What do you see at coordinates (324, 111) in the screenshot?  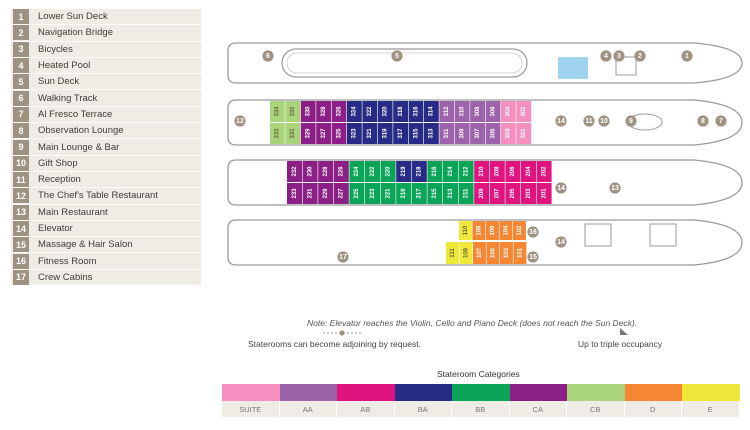 I see `cabin-number: 328` at bounding box center [324, 111].